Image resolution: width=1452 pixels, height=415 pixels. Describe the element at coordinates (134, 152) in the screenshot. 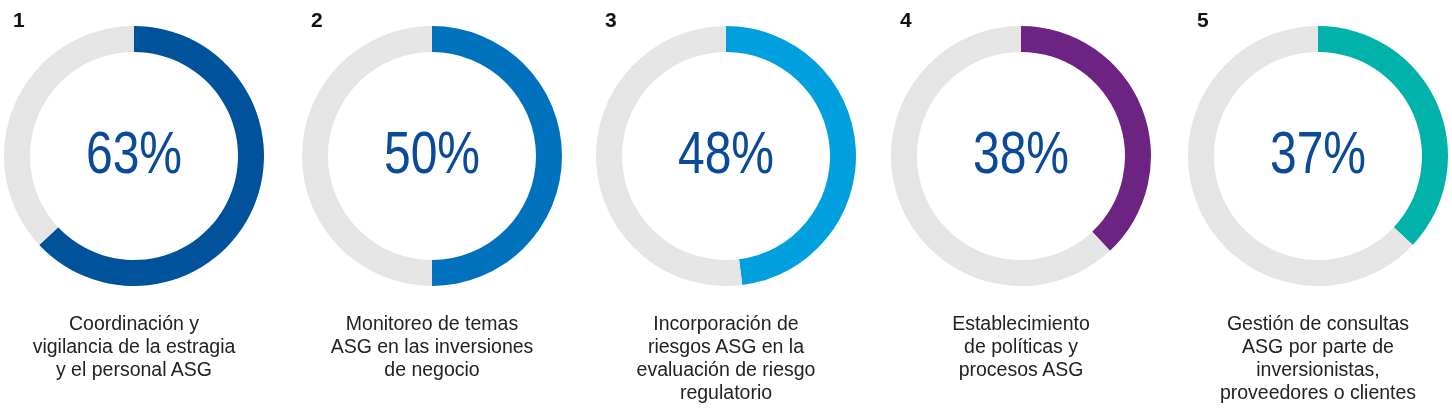

I see `data-label: 63%` at that location.